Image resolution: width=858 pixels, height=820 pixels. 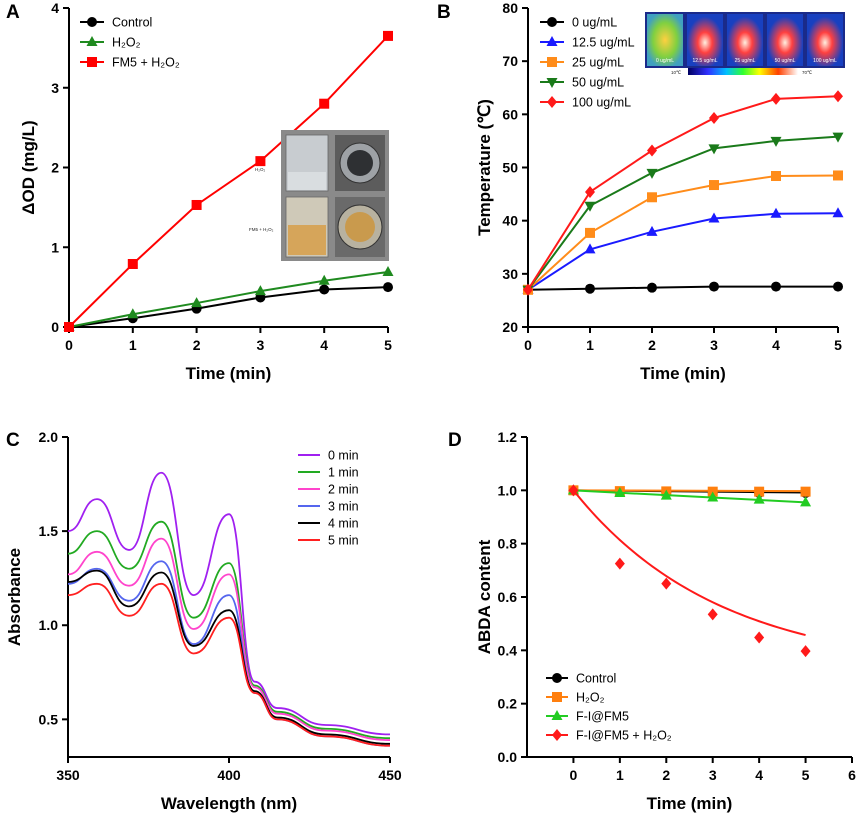 I want to click on y-axis-title: Temperature (℃), so click(x=484, y=167).